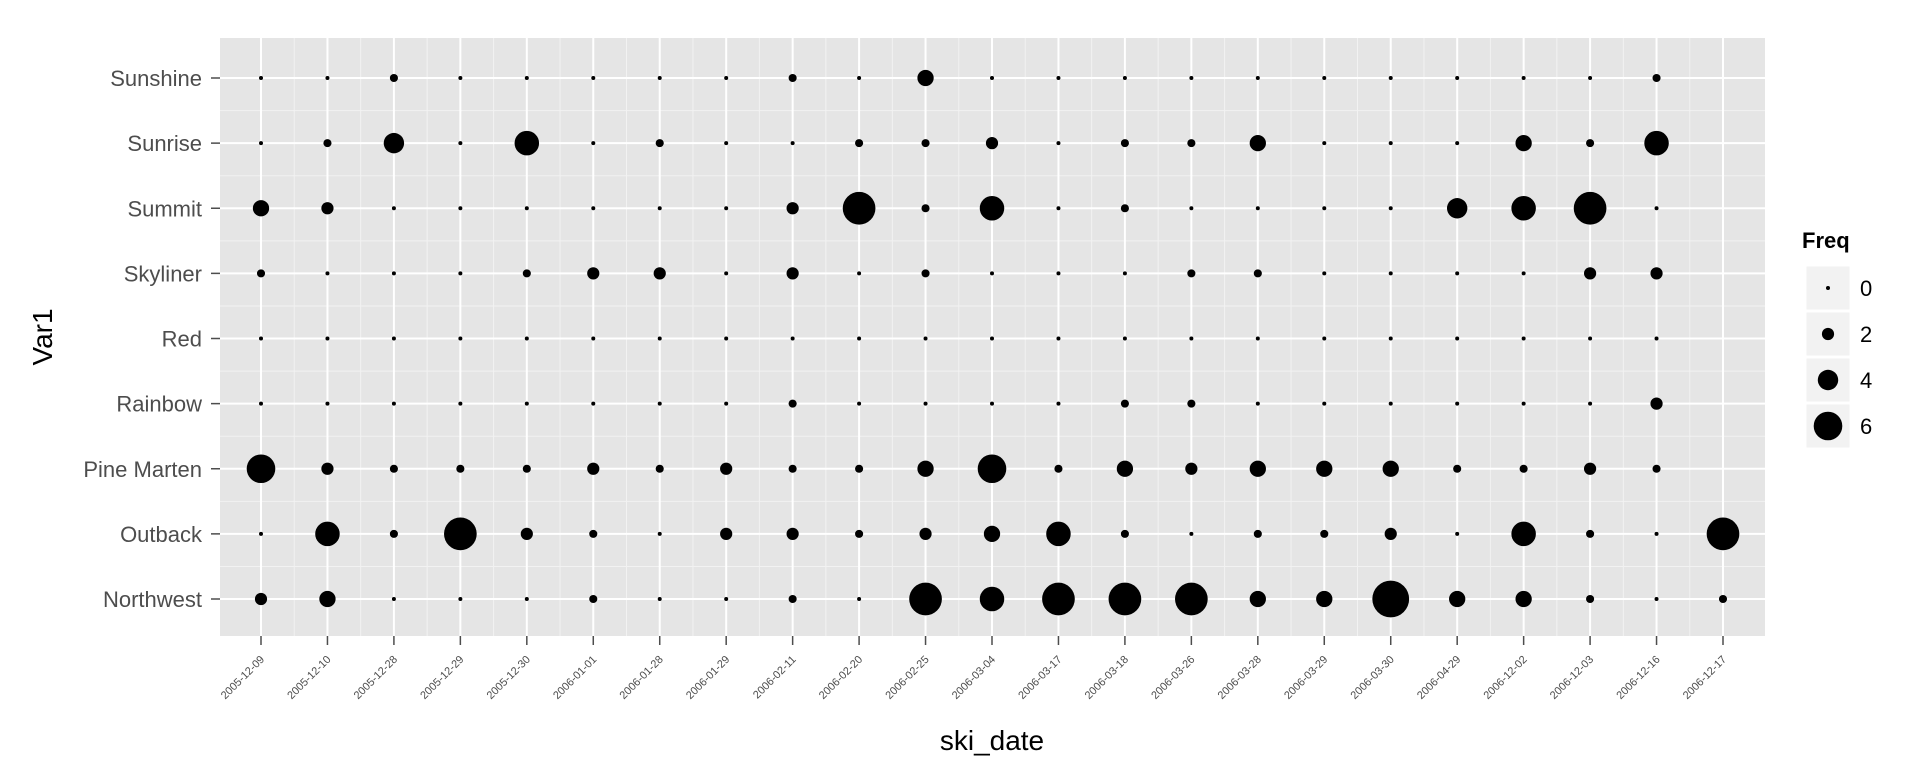 The height and width of the screenshot is (768, 1920). I want to click on y-tick-label: Red, so click(182, 339).